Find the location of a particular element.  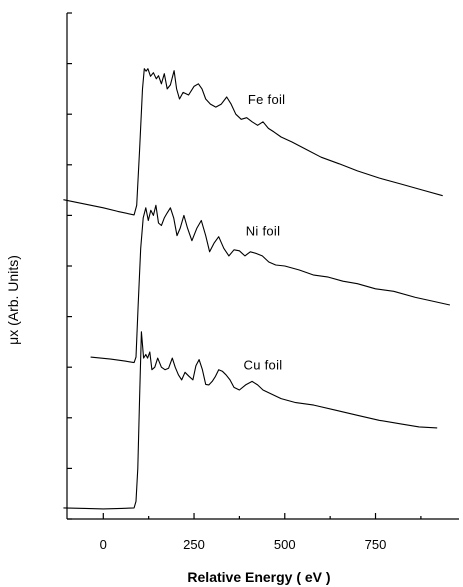

x-tick-label: 250 is located at coordinates (194, 544).